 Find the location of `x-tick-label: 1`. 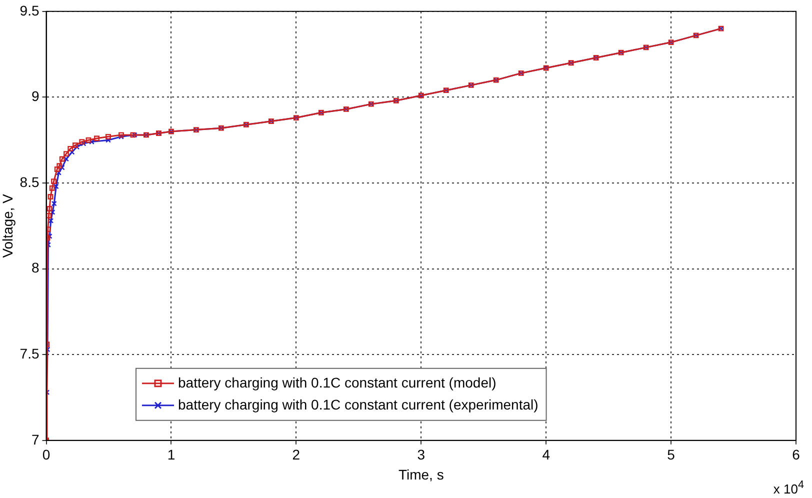

x-tick-label: 1 is located at coordinates (171, 454).